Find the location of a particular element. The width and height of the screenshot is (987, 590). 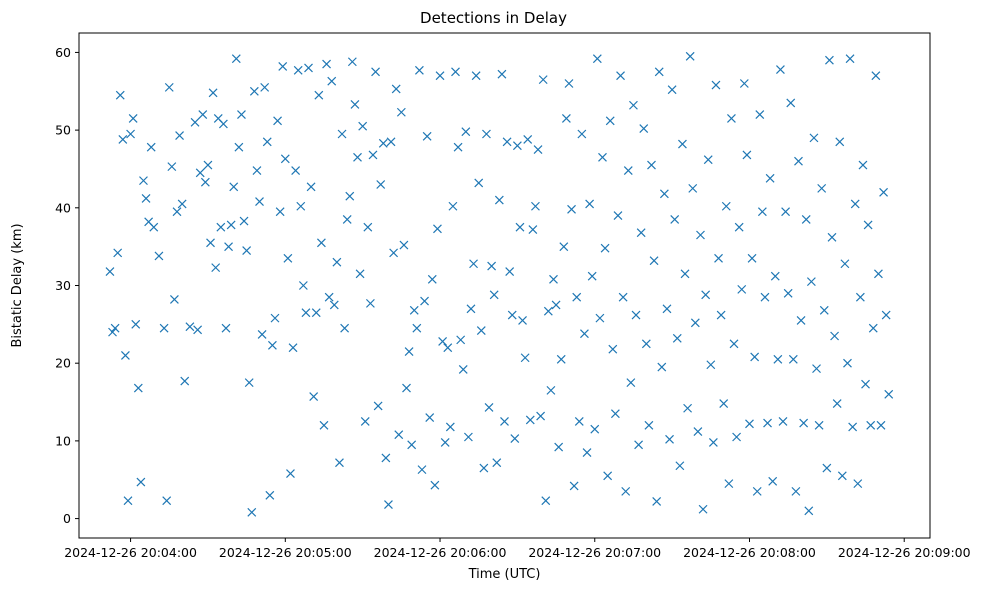

x-tick-label: 2024-12-26 20:04:00 is located at coordinates (130, 552).